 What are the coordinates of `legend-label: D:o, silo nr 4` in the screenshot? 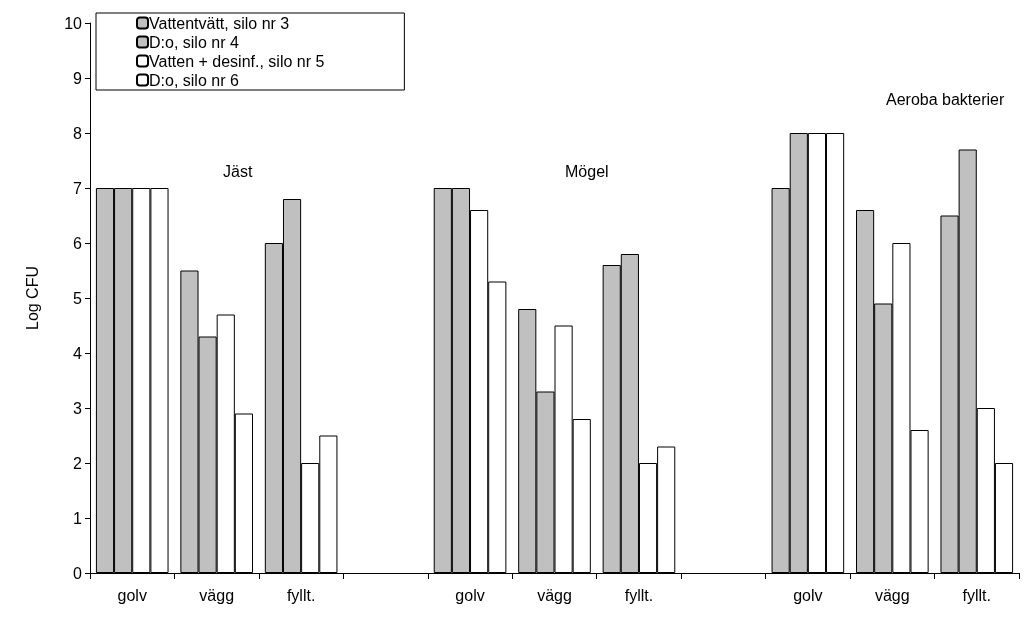 It's located at (194, 42).